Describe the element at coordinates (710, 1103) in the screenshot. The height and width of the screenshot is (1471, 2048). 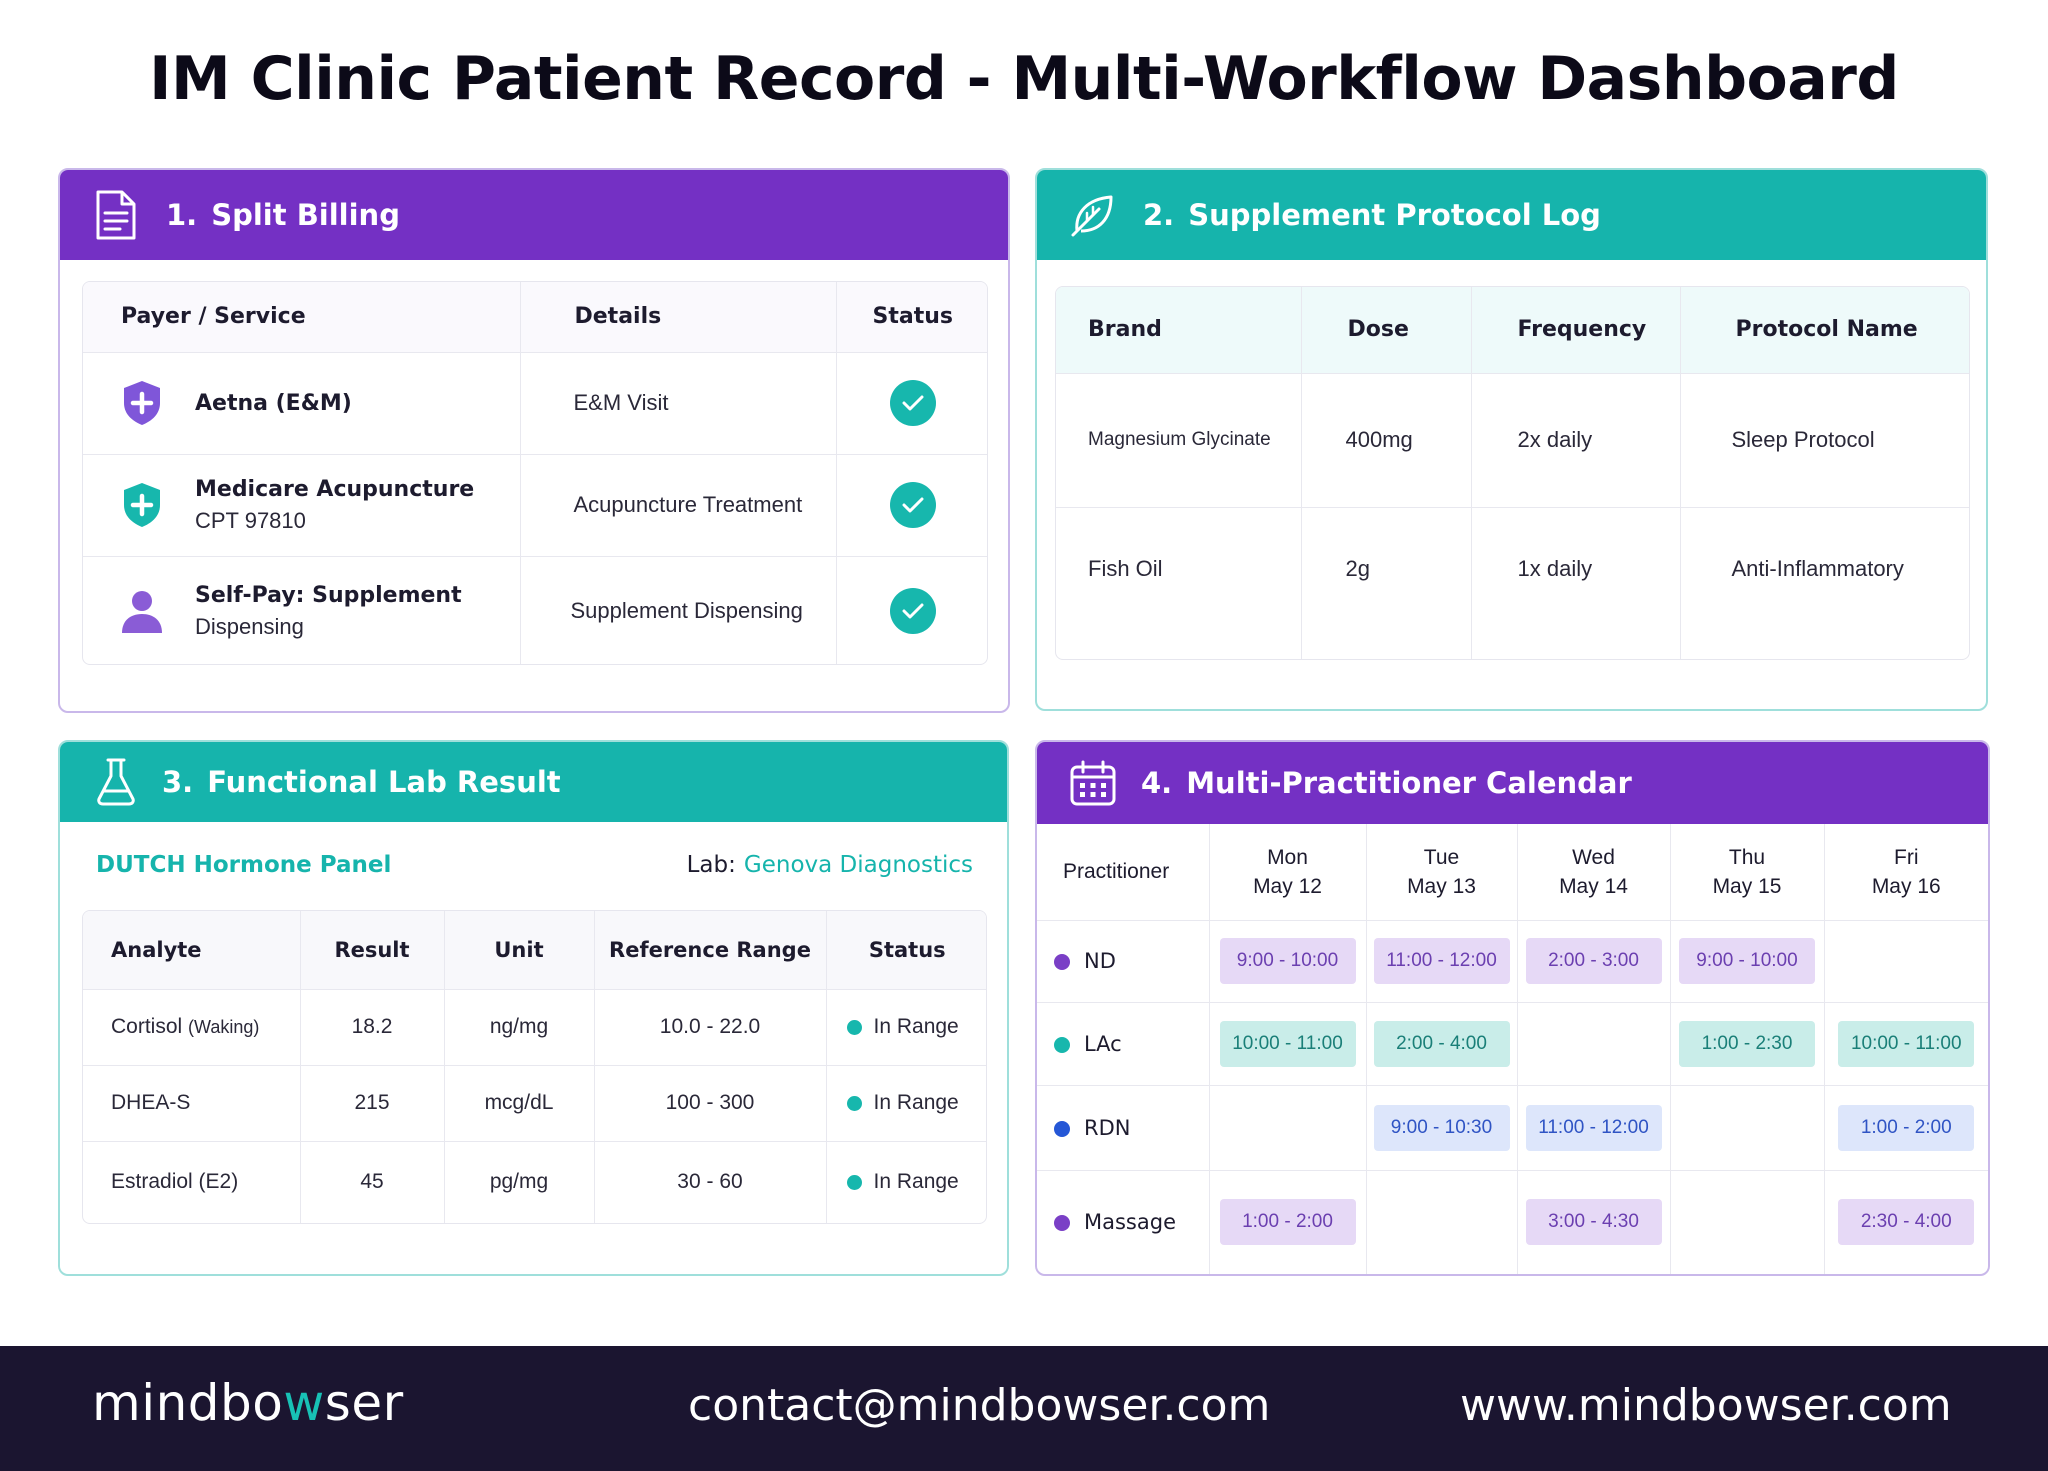
I see `reference-range: 100 - 300` at that location.